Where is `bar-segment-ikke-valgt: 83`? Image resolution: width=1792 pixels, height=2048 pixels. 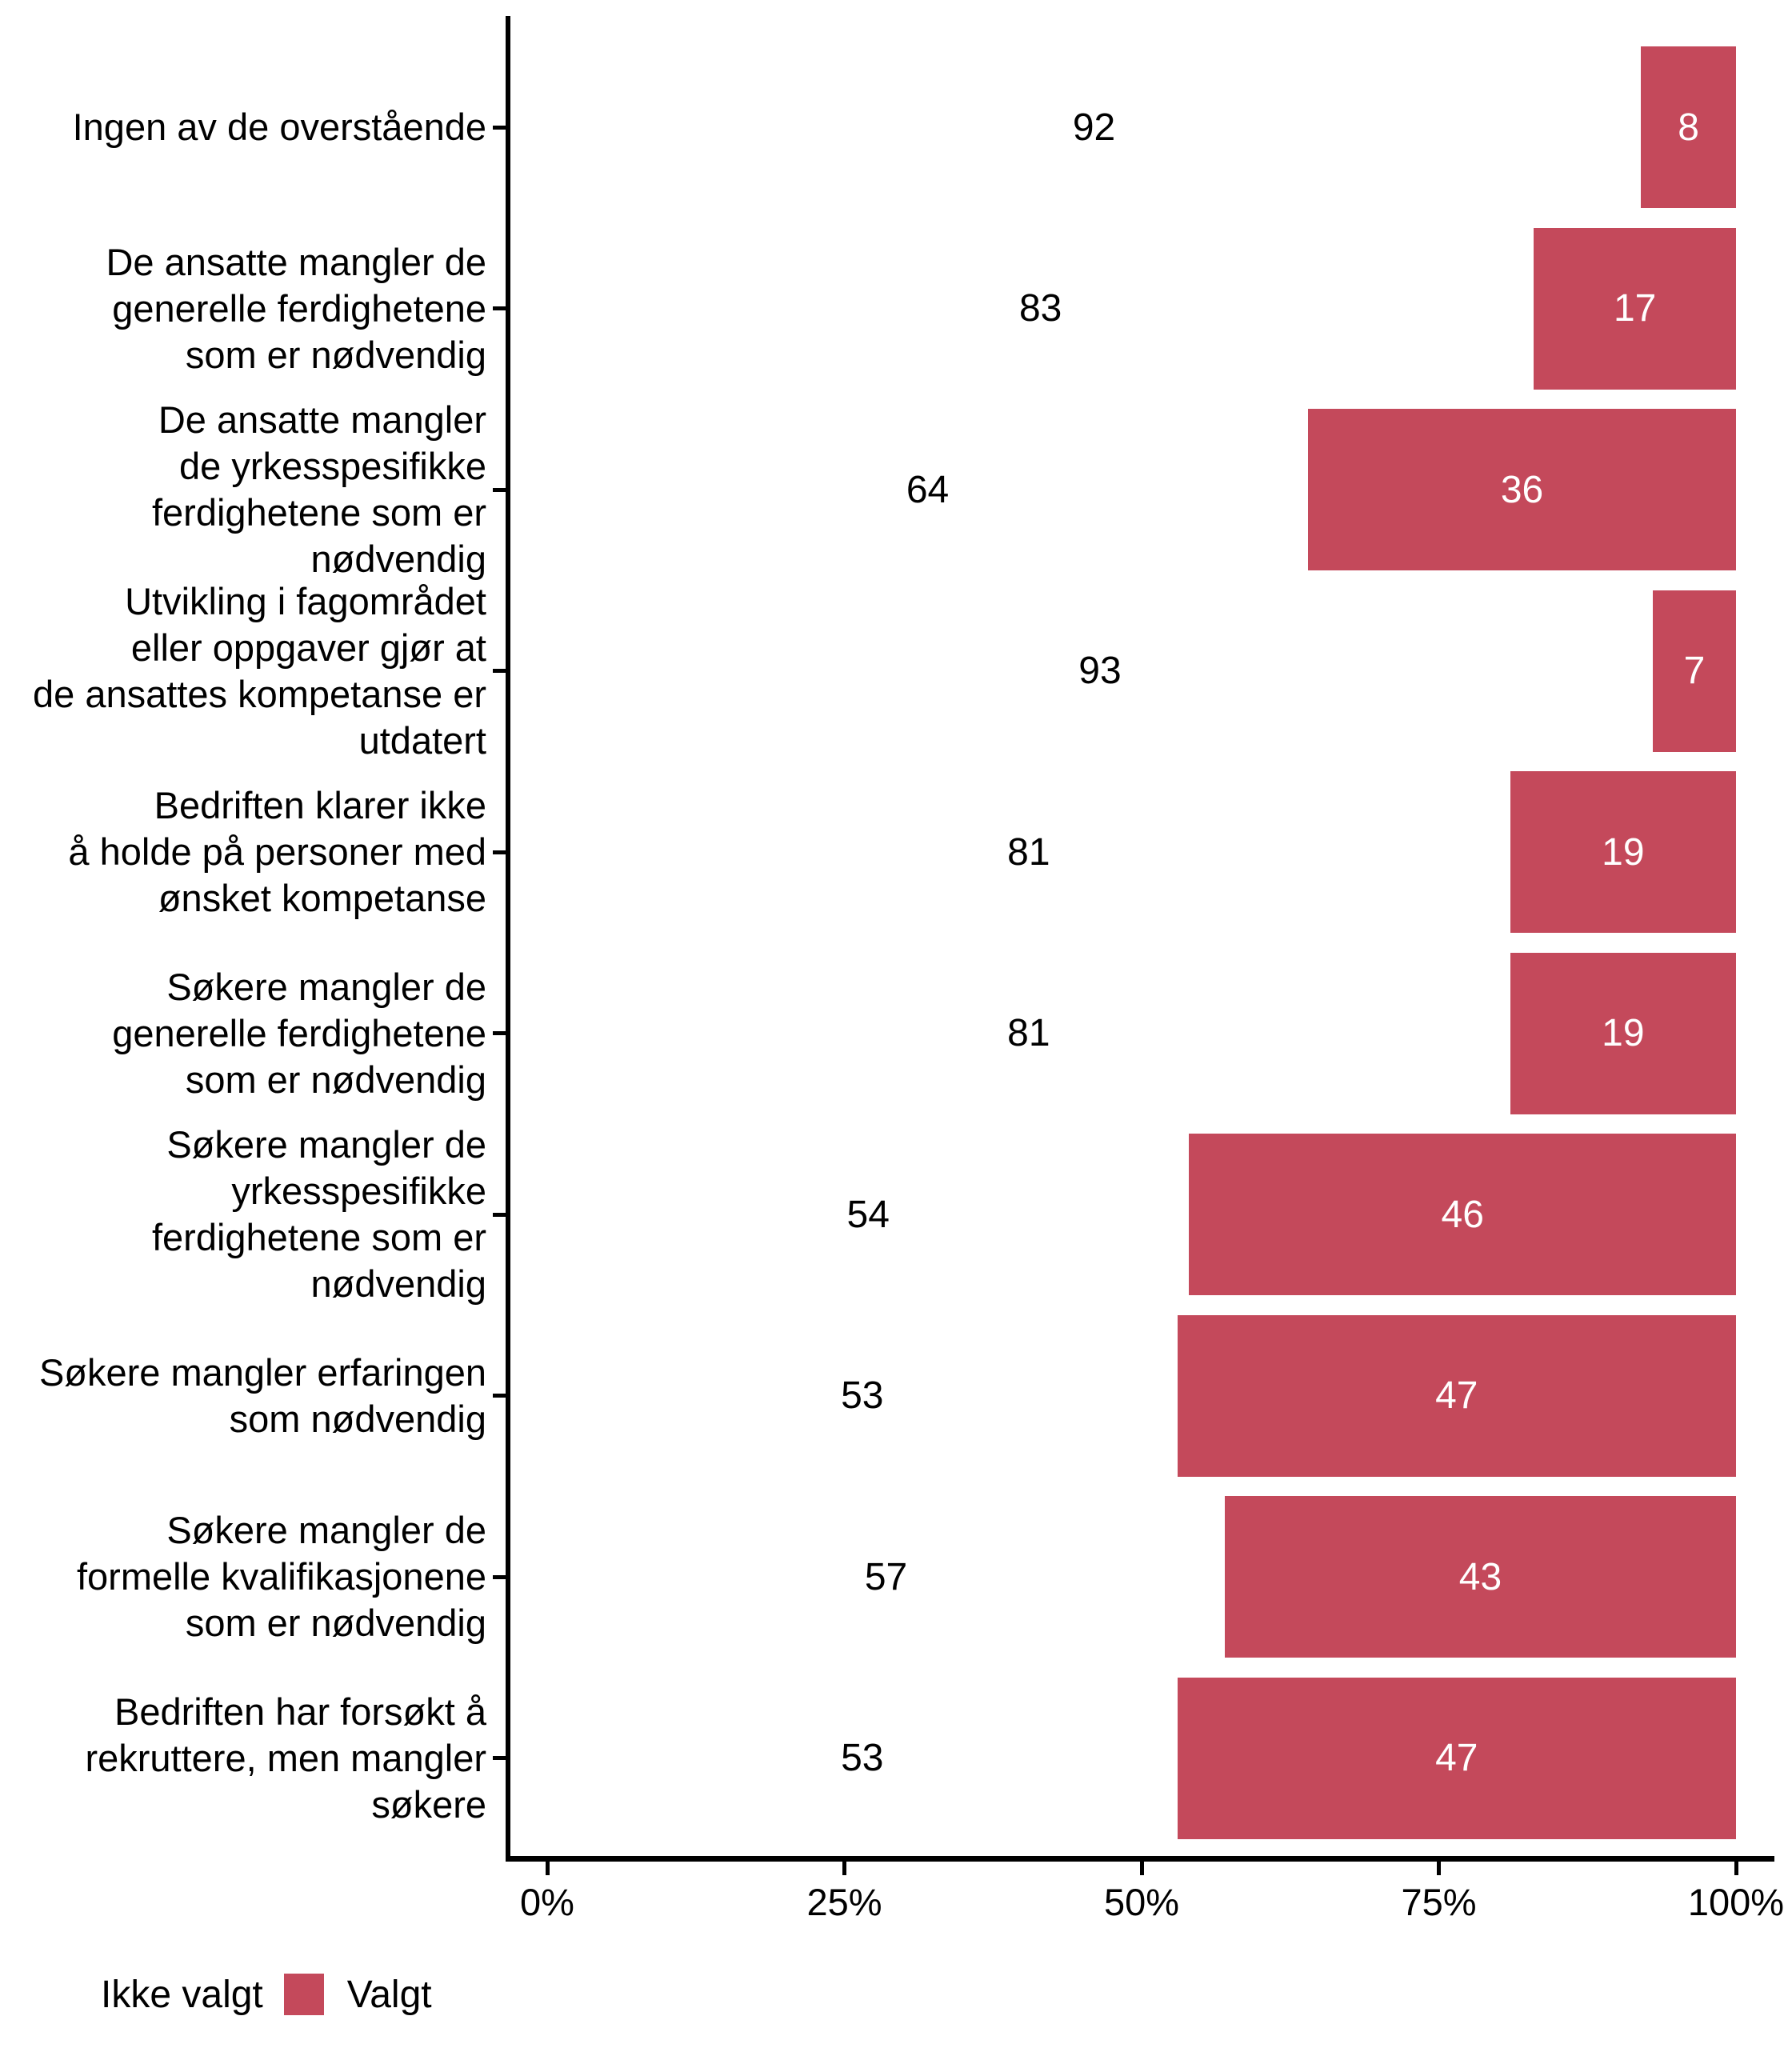
bar-segment-ikke-valgt: 83 is located at coordinates (1040, 308).